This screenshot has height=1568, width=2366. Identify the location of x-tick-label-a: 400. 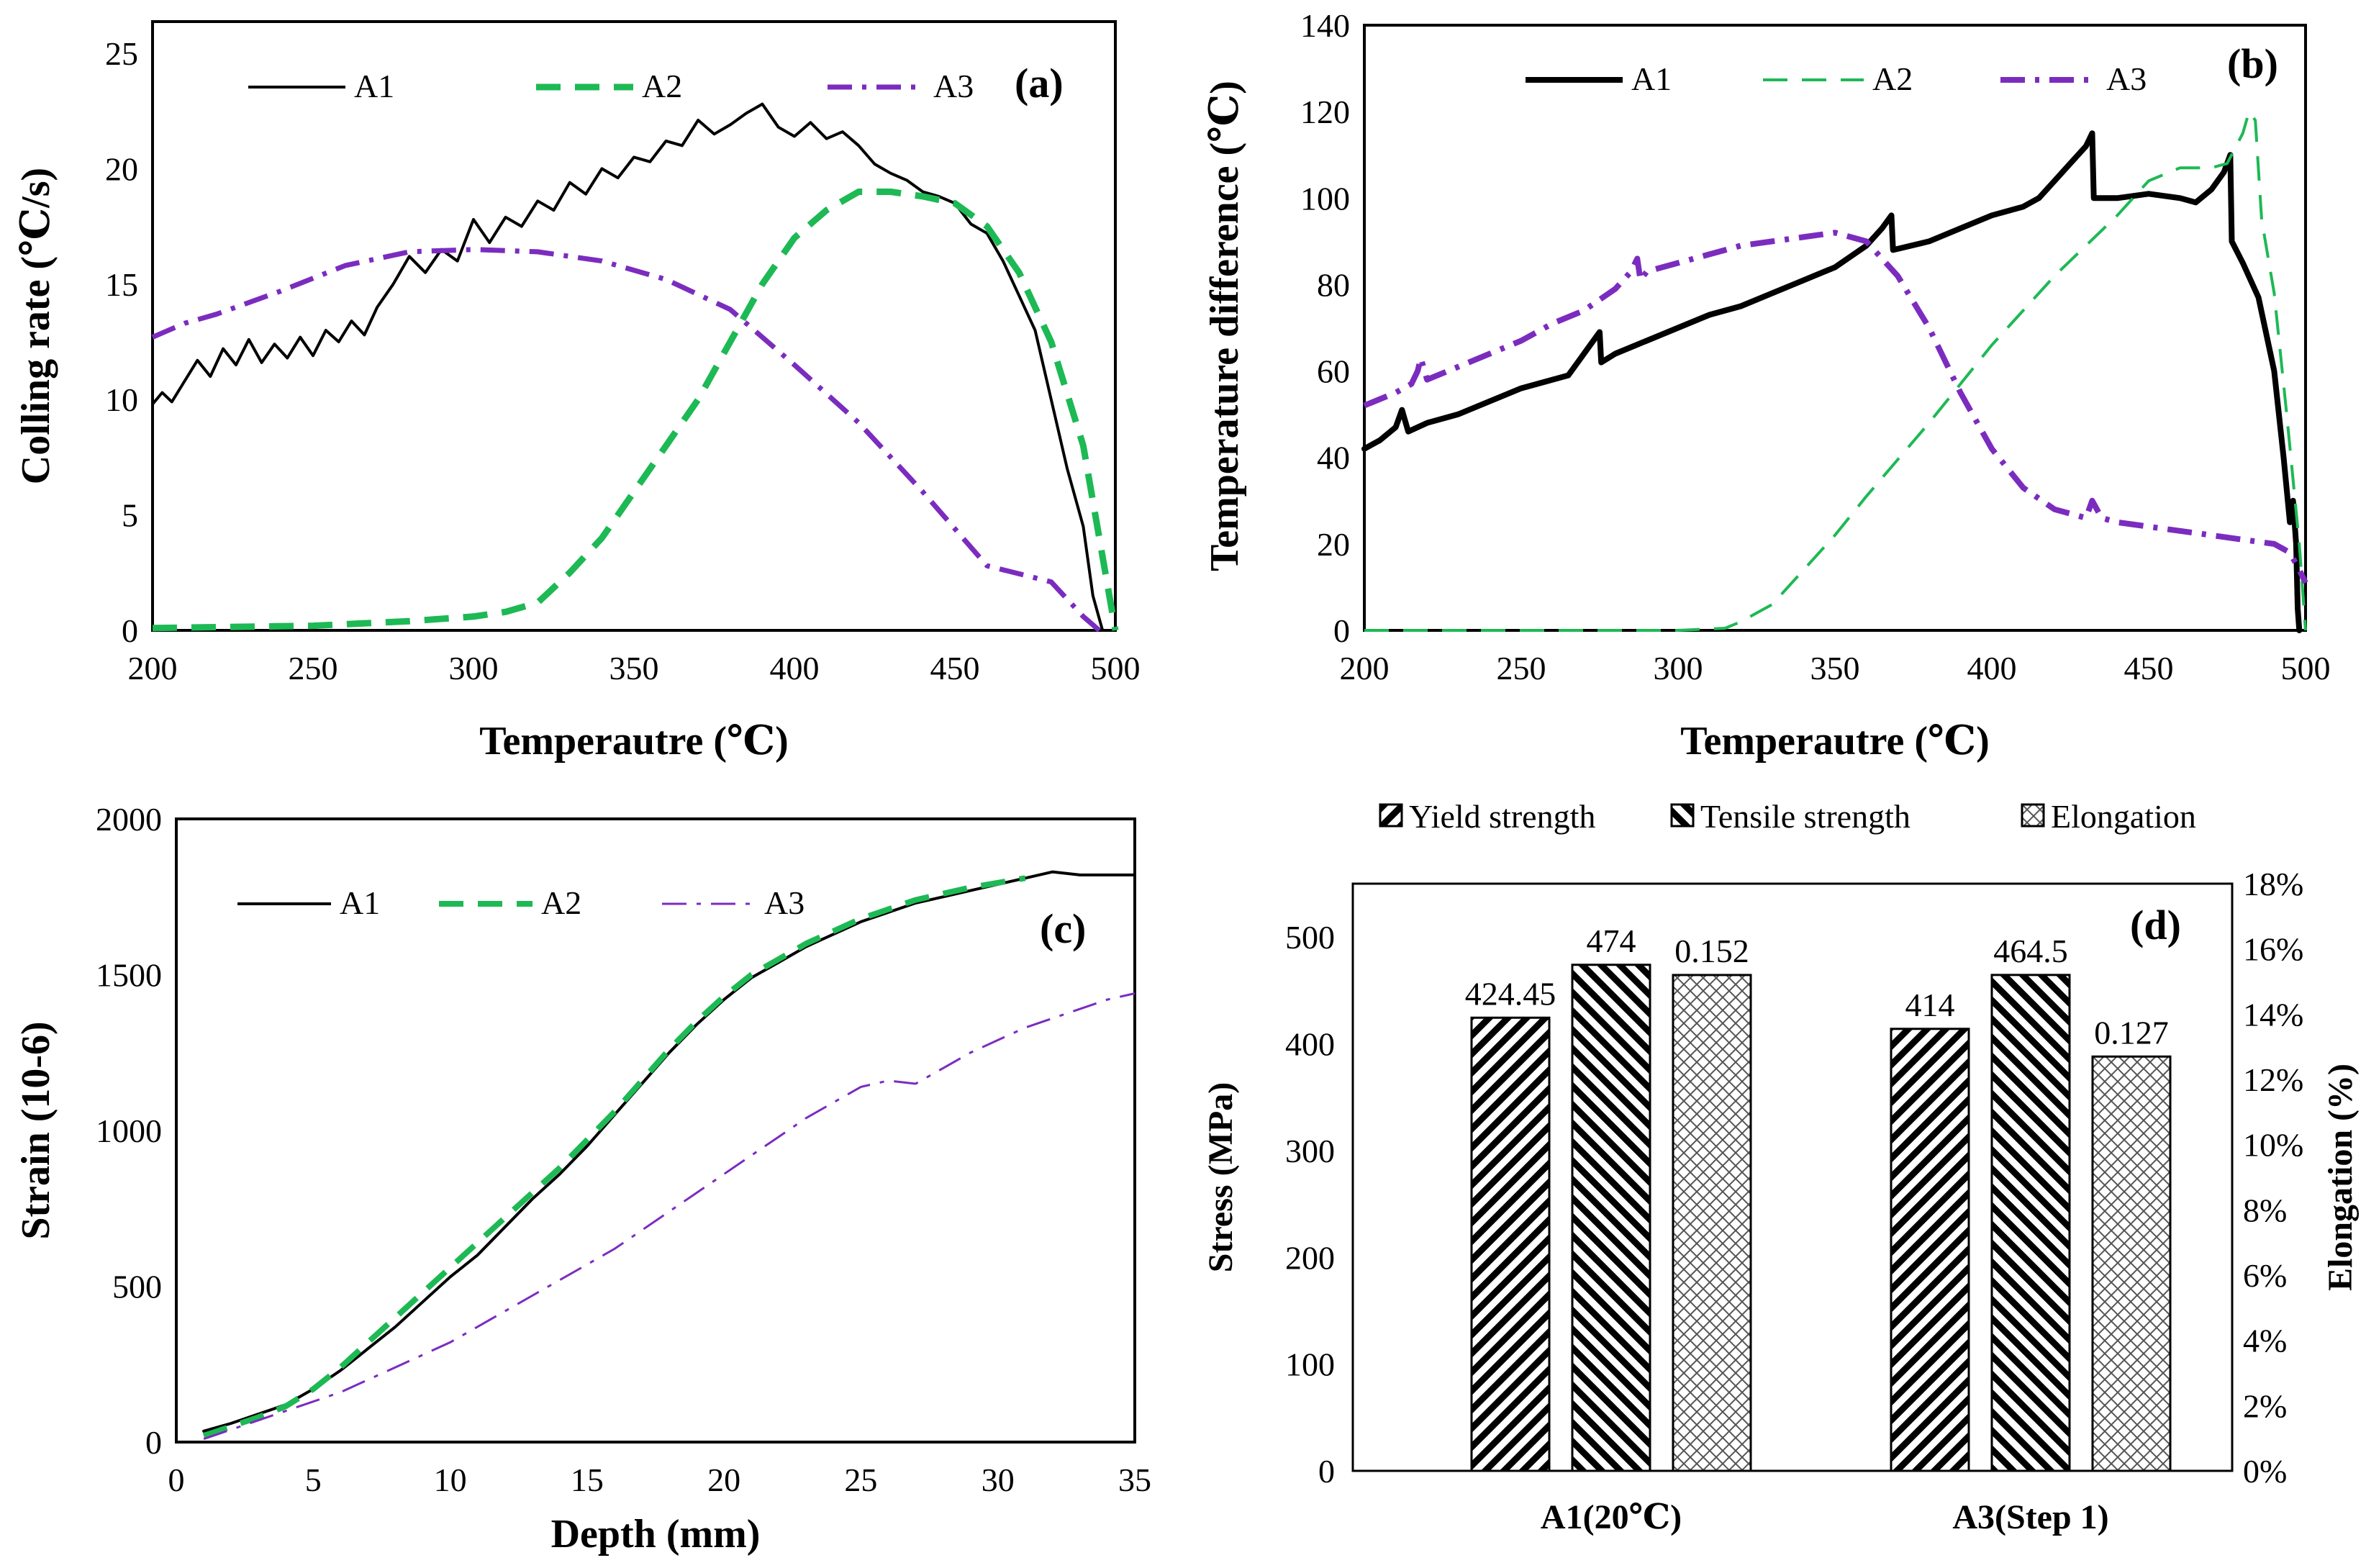
(795, 668).